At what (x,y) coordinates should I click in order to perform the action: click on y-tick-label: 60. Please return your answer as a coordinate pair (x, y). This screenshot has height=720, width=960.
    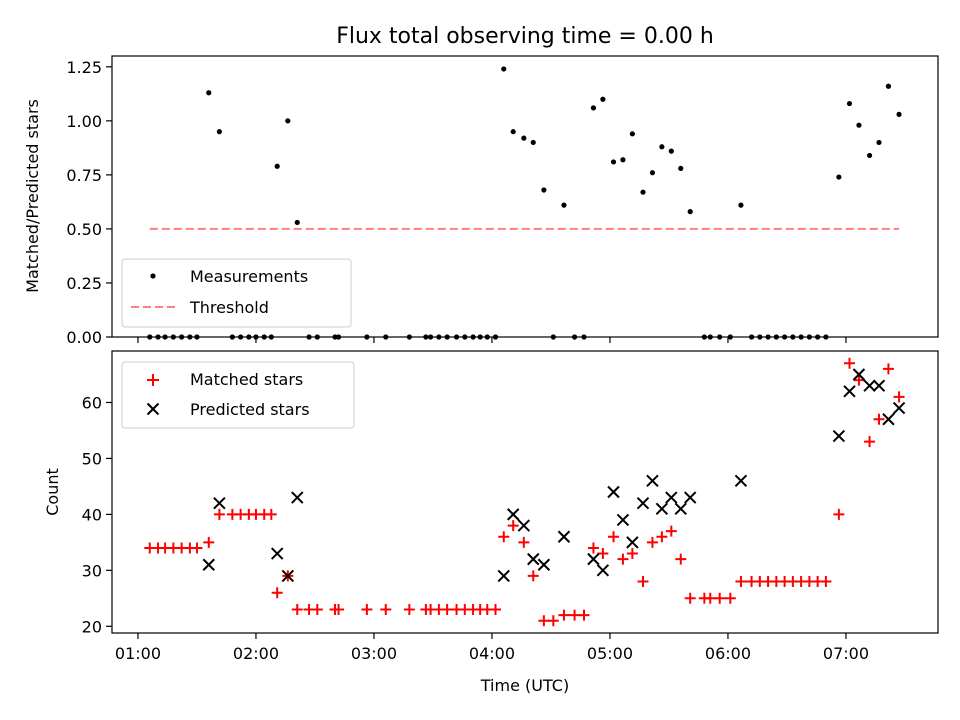
    Looking at the image, I should click on (92, 402).